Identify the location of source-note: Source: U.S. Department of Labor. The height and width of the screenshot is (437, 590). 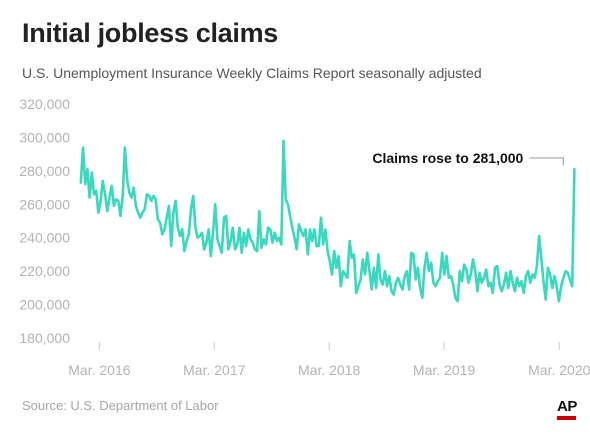
(120, 405).